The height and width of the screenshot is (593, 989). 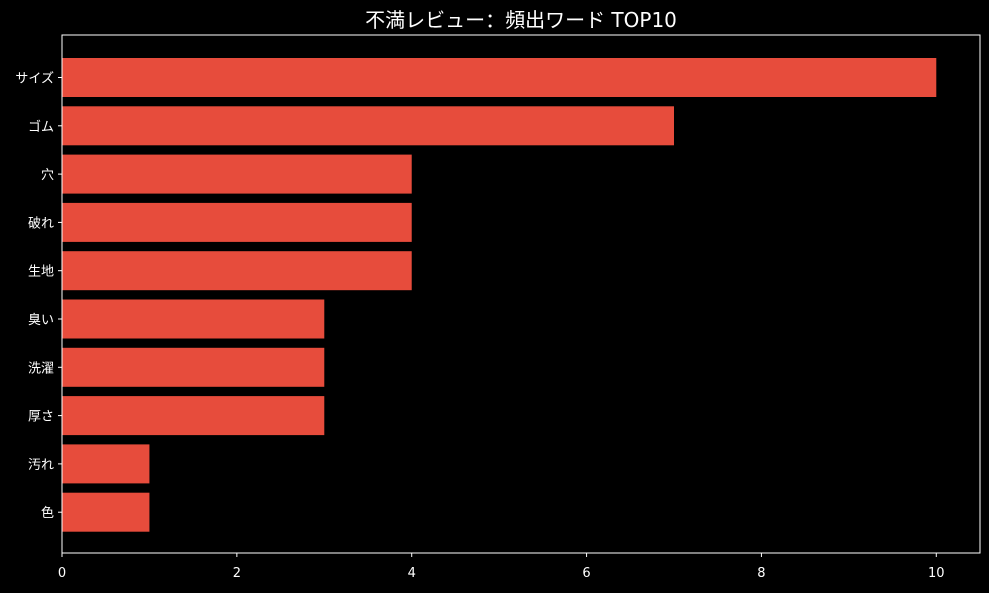 I want to click on x-tick-label: 0, so click(x=62, y=573).